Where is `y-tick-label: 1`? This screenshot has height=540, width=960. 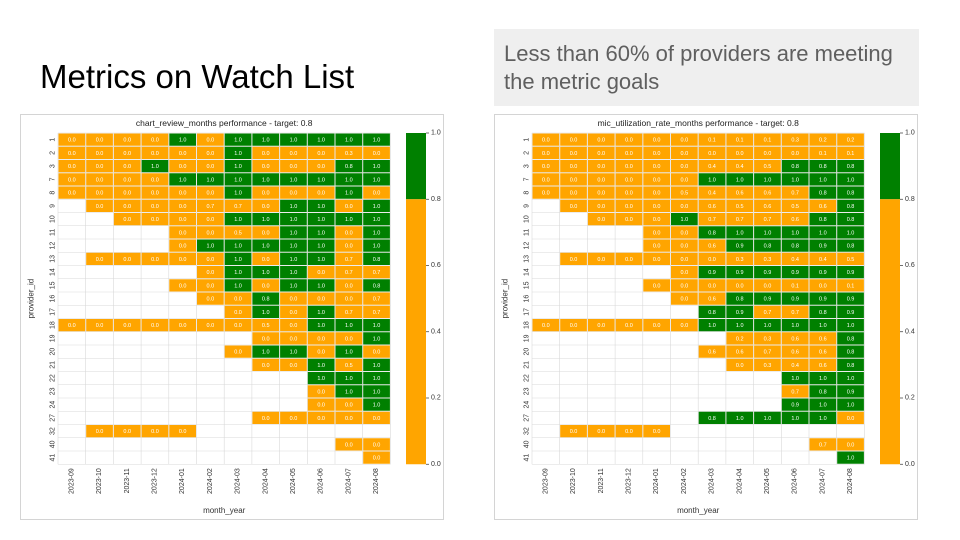 y-tick-label: 1 is located at coordinates (527, 140).